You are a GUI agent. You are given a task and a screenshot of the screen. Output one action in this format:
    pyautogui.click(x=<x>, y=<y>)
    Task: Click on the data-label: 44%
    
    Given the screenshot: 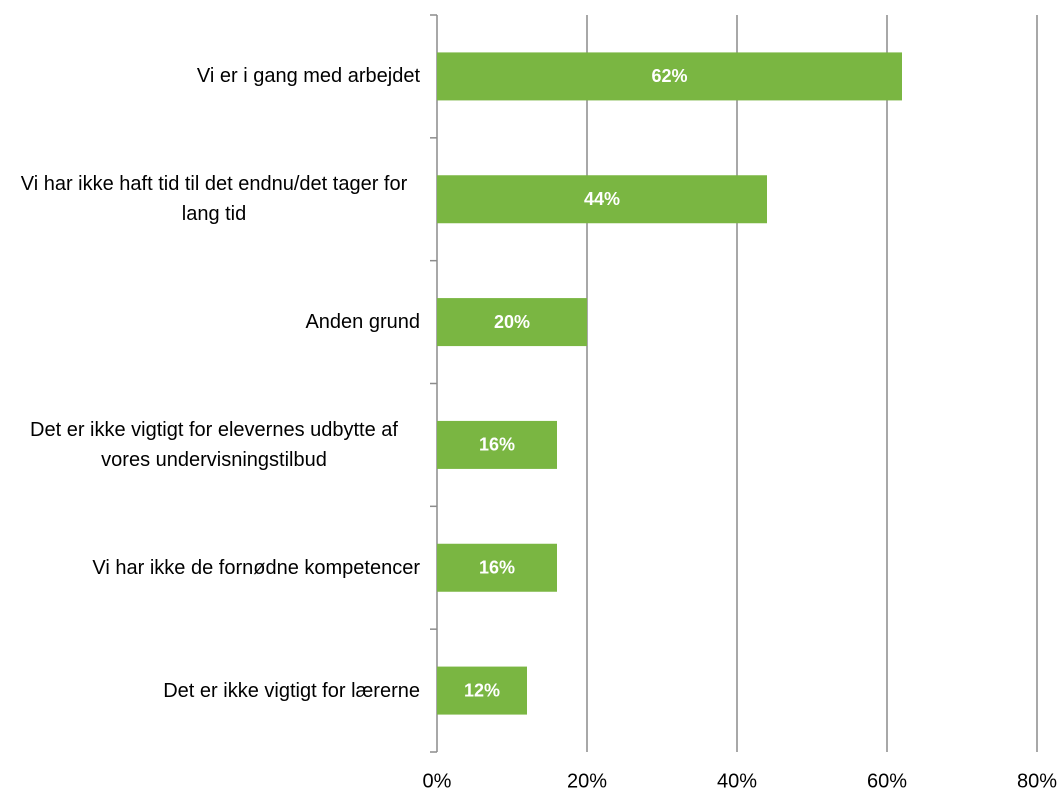 What is the action you would take?
    pyautogui.click(x=602, y=199)
    